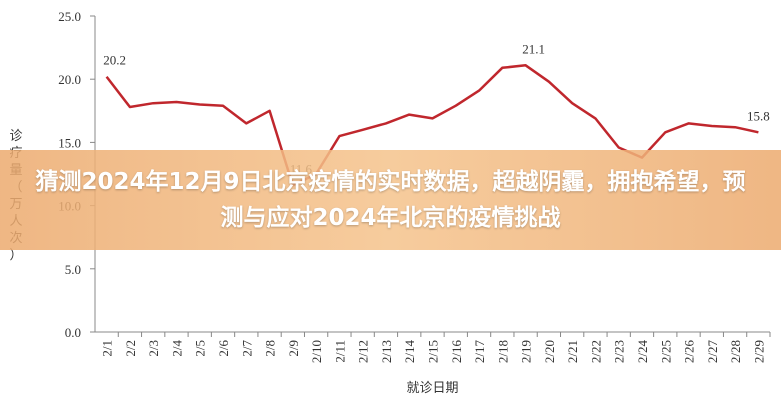 This screenshot has height=400, width=781. I want to click on x-tick-label: 2/9, so click(293, 348).